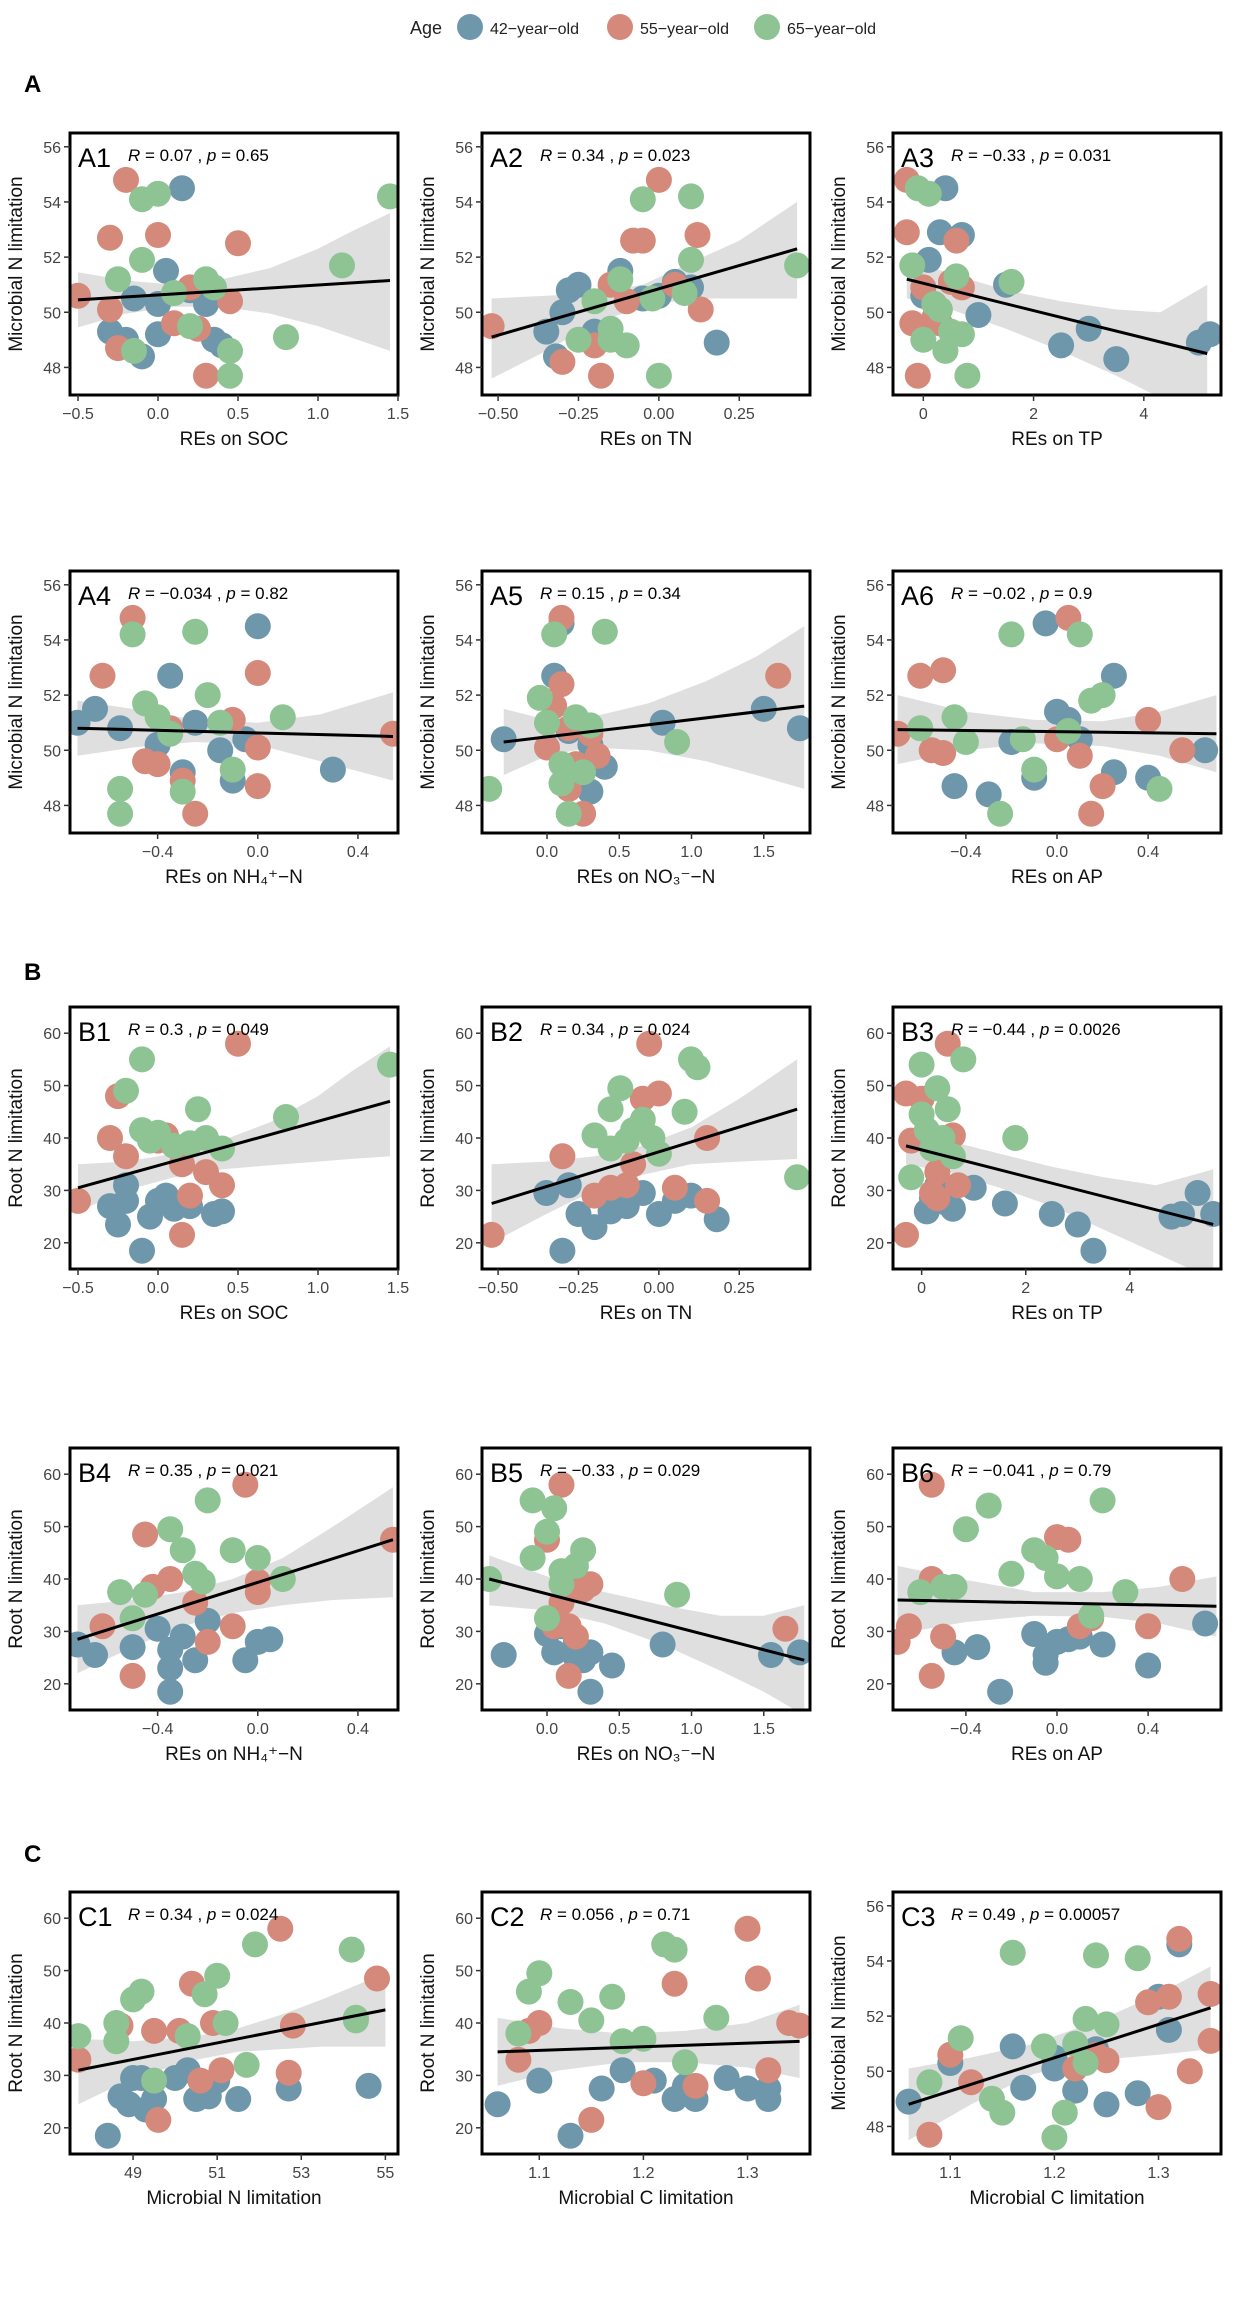  Describe the element at coordinates (1031, 1470) in the screenshot. I see `stats-annotation-b6: R = −0.041 , p = 0.79` at that location.